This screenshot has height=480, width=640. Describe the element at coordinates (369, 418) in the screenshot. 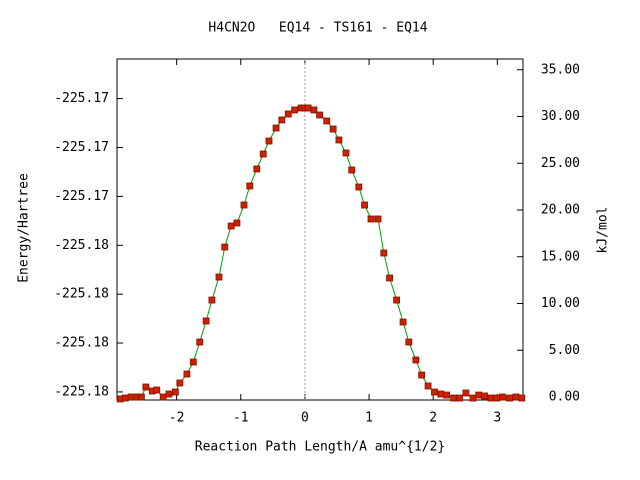

I see `x-tick-label: 1` at that location.